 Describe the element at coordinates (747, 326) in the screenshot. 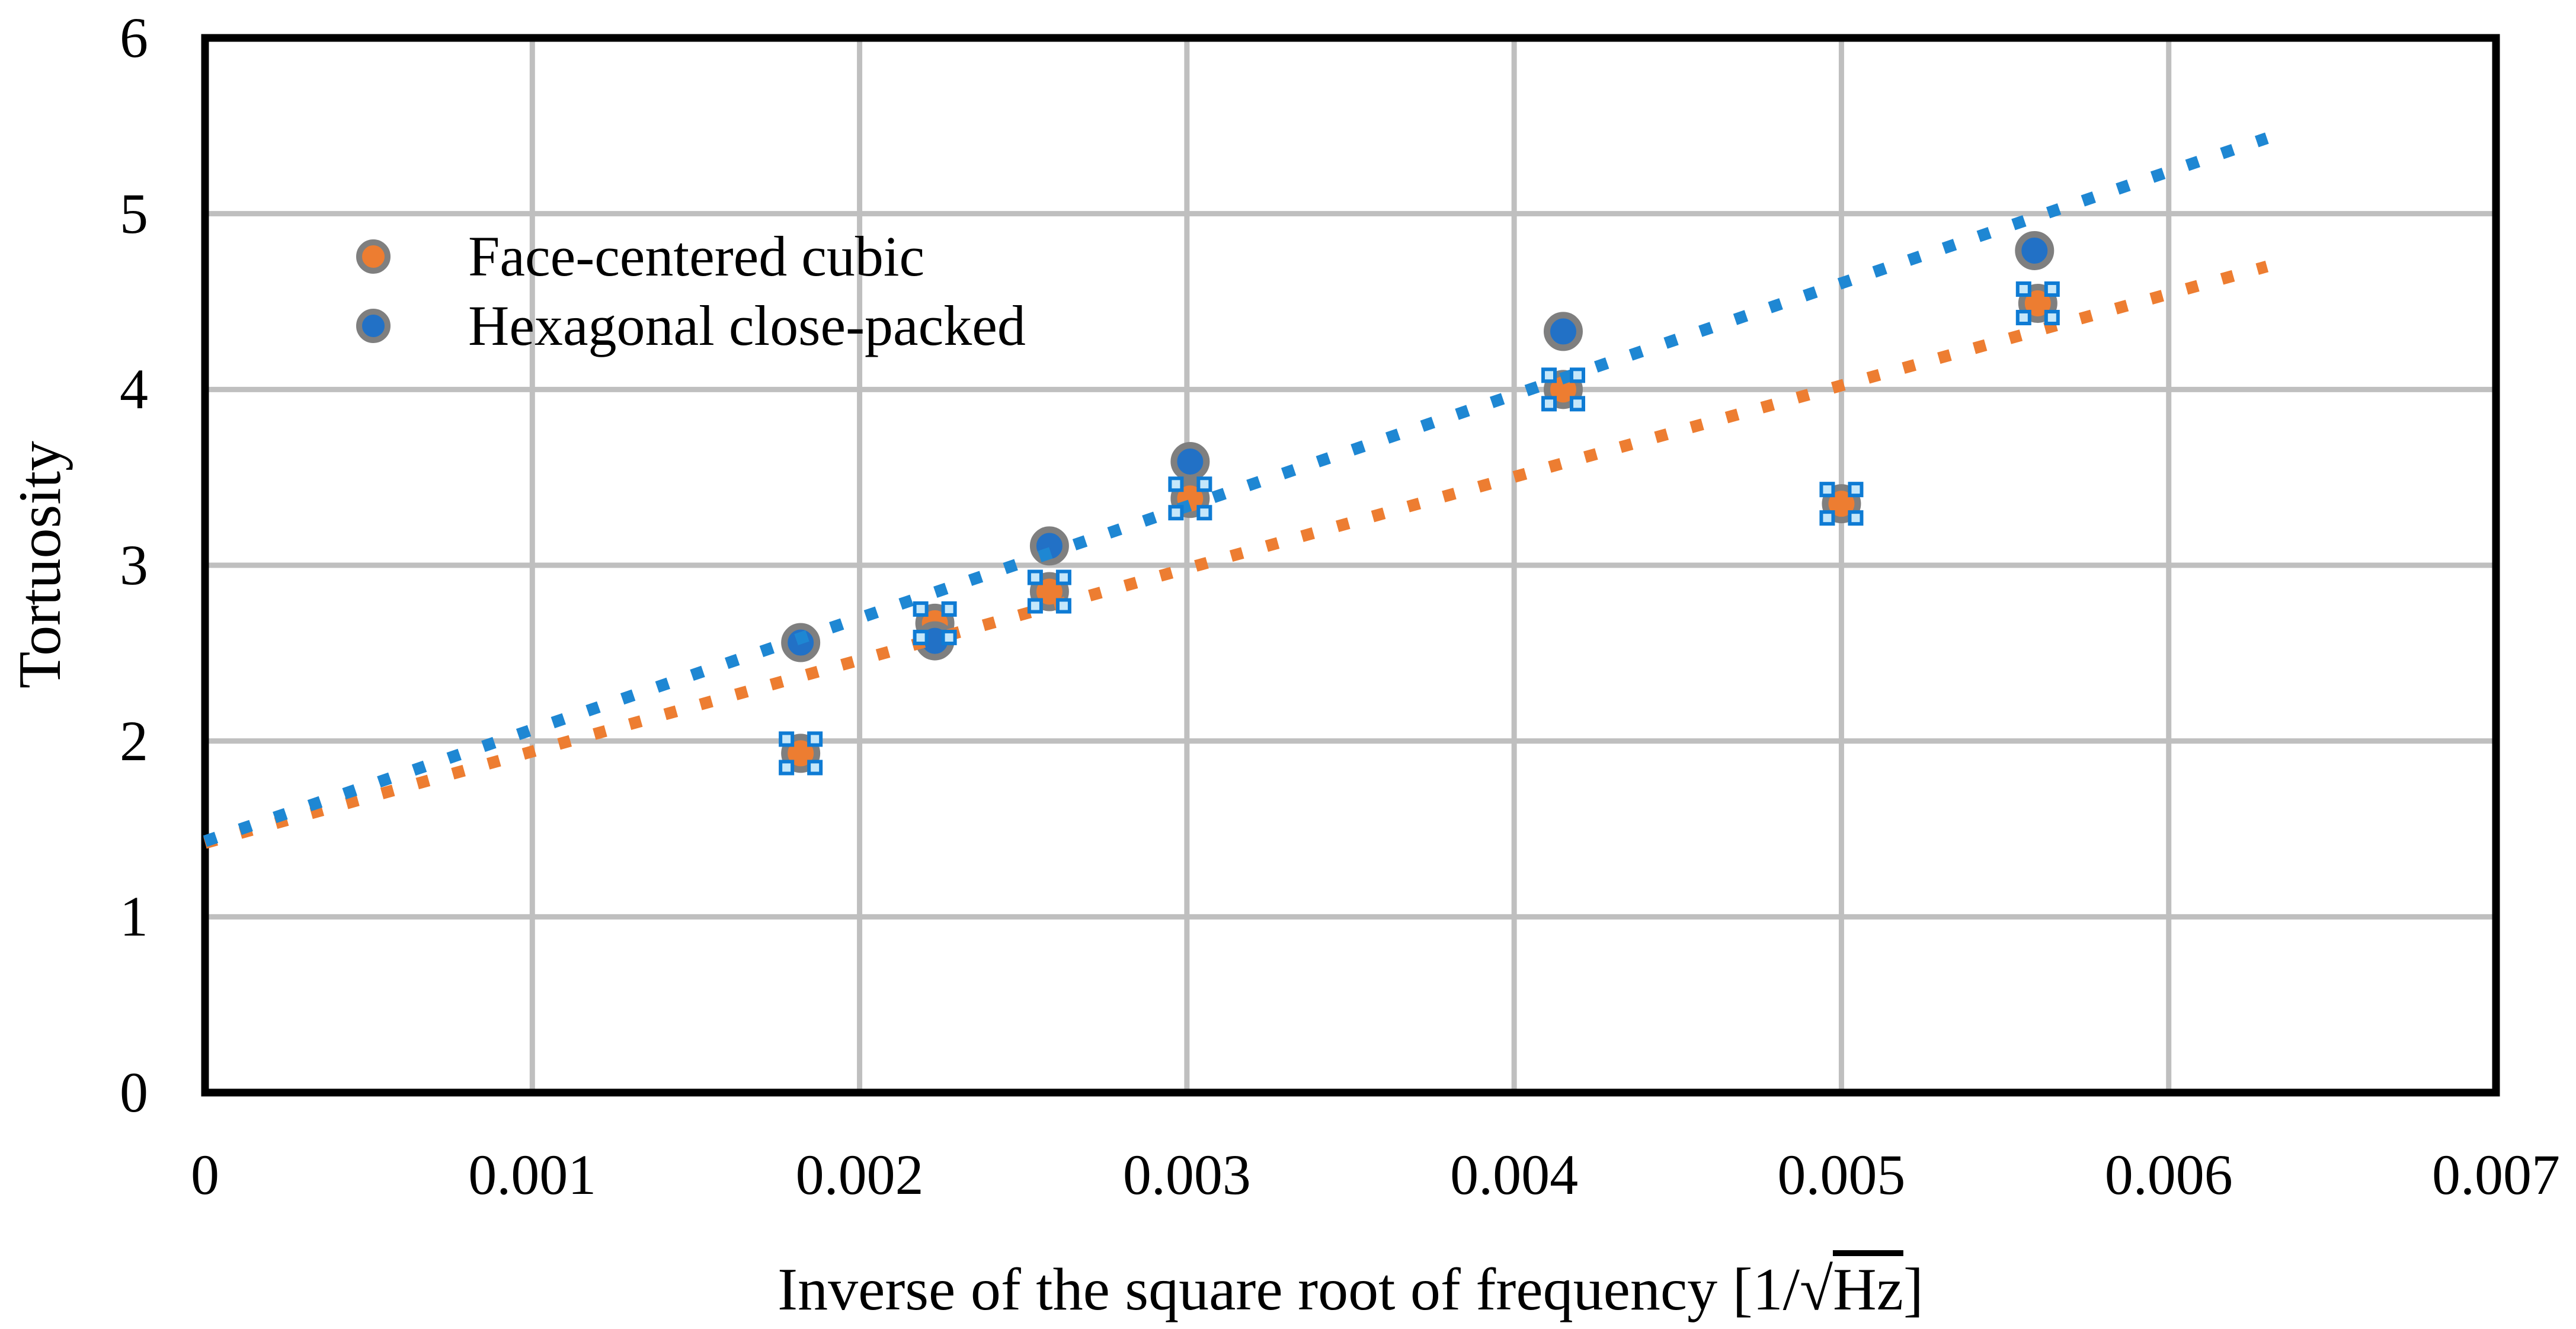

I see `legend-label: Hexagonal close-packed` at that location.